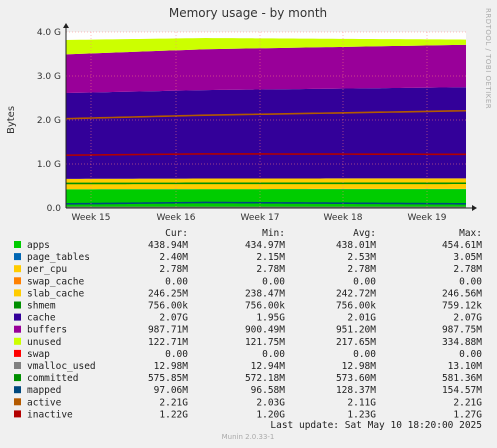  What do you see at coordinates (270, 414) in the screenshot?
I see `legend-value: 1.20G` at bounding box center [270, 414].